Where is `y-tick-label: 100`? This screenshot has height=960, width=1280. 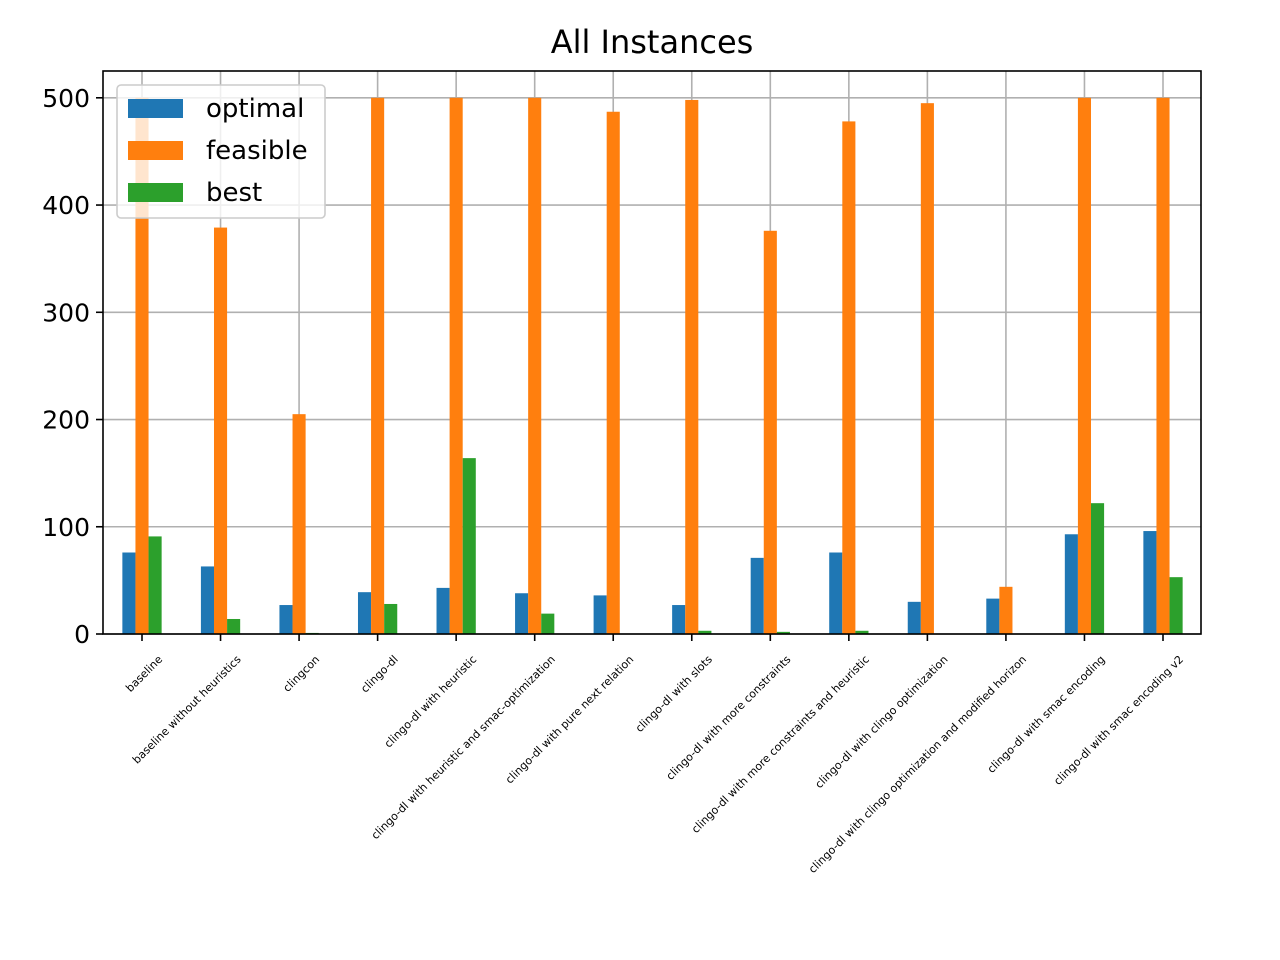 y-tick-label: 100 is located at coordinates (66, 527).